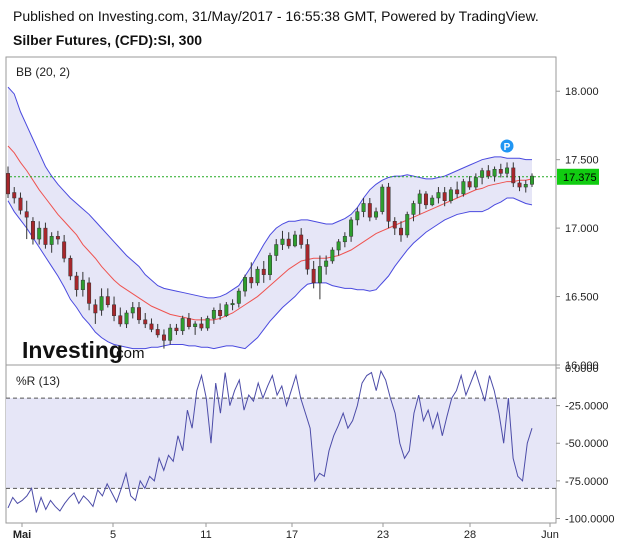  I want to click on time-axis: Mai 5 11 17 23 28 Jun, so click(286, 532).